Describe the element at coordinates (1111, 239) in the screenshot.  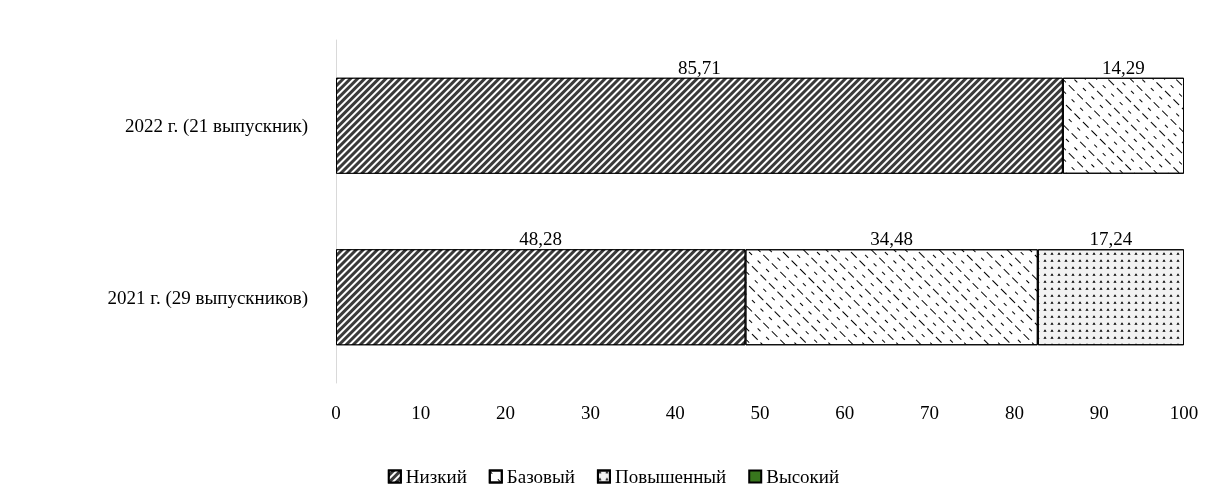
I see `data-label: 17,24` at that location.